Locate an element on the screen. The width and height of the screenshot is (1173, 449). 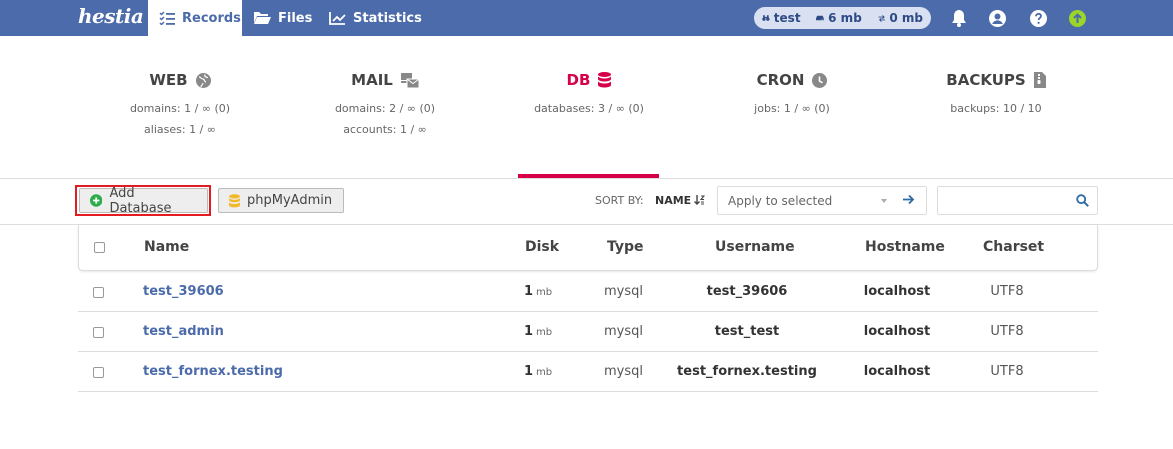
stat-db-databases: databases: 3 / ∞ (0) is located at coordinates (589, 108).